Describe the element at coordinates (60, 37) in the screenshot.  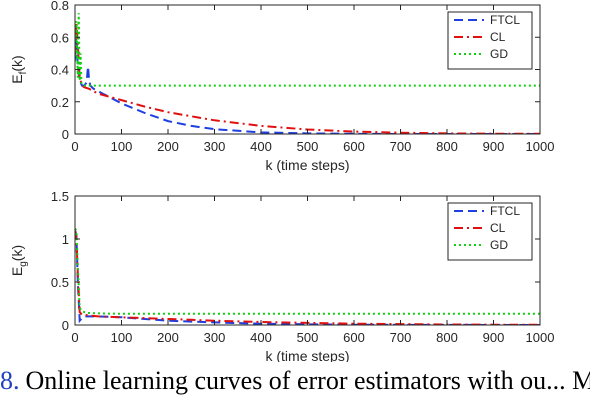
I see `y-tick-label: 0.6` at that location.